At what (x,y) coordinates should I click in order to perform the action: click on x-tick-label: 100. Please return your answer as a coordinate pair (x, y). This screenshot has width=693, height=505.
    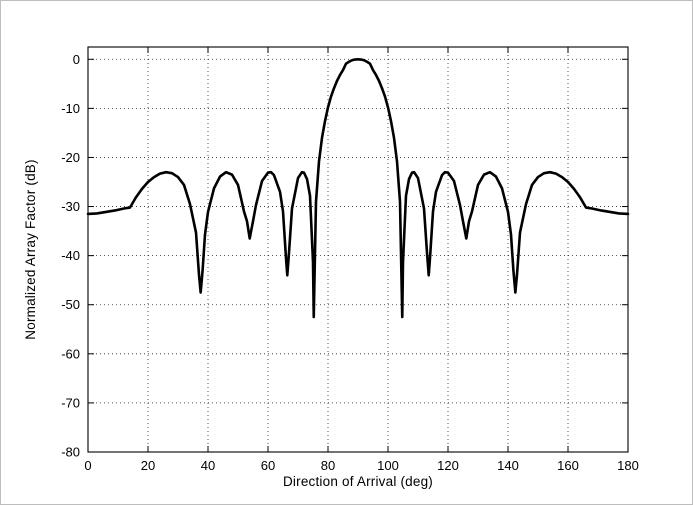
    Looking at the image, I should click on (388, 465).